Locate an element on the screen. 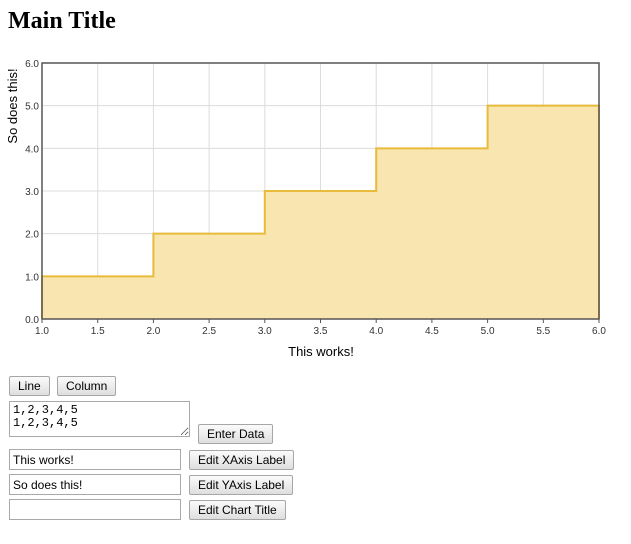 This screenshot has width=631, height=544. line-button: Line is located at coordinates (29, 386).